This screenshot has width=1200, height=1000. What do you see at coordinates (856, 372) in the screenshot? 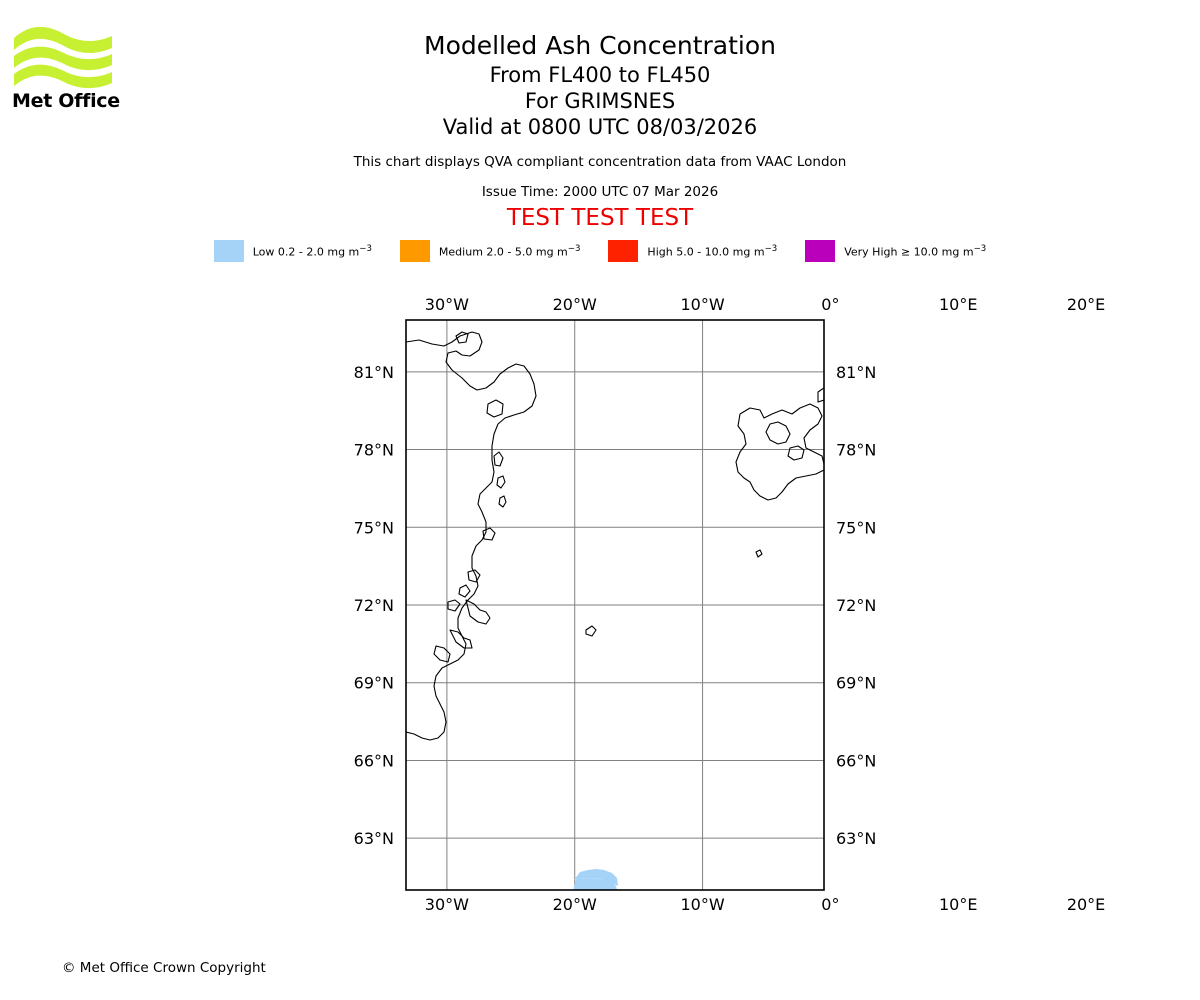
I see `y-tick-right-0: 81°N` at bounding box center [856, 372].